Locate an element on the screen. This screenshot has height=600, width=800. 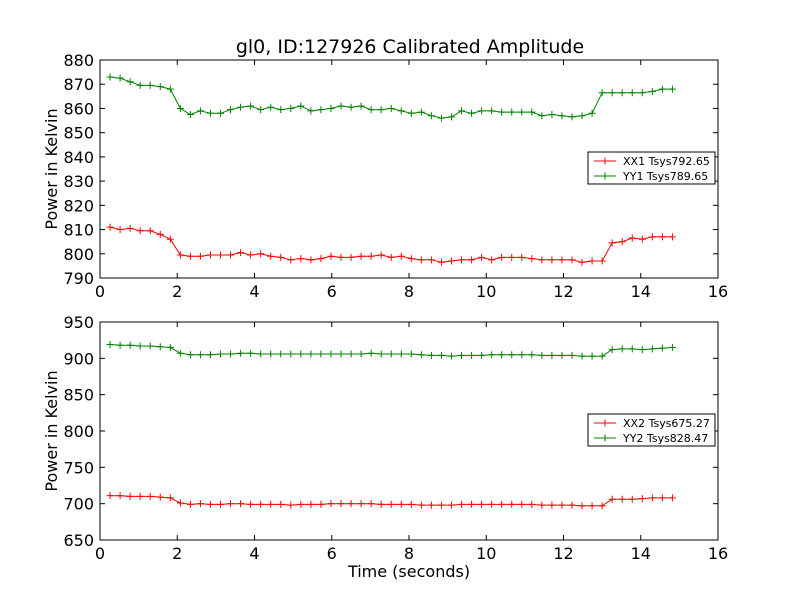
x-tick-label: 0 is located at coordinates (100, 291).